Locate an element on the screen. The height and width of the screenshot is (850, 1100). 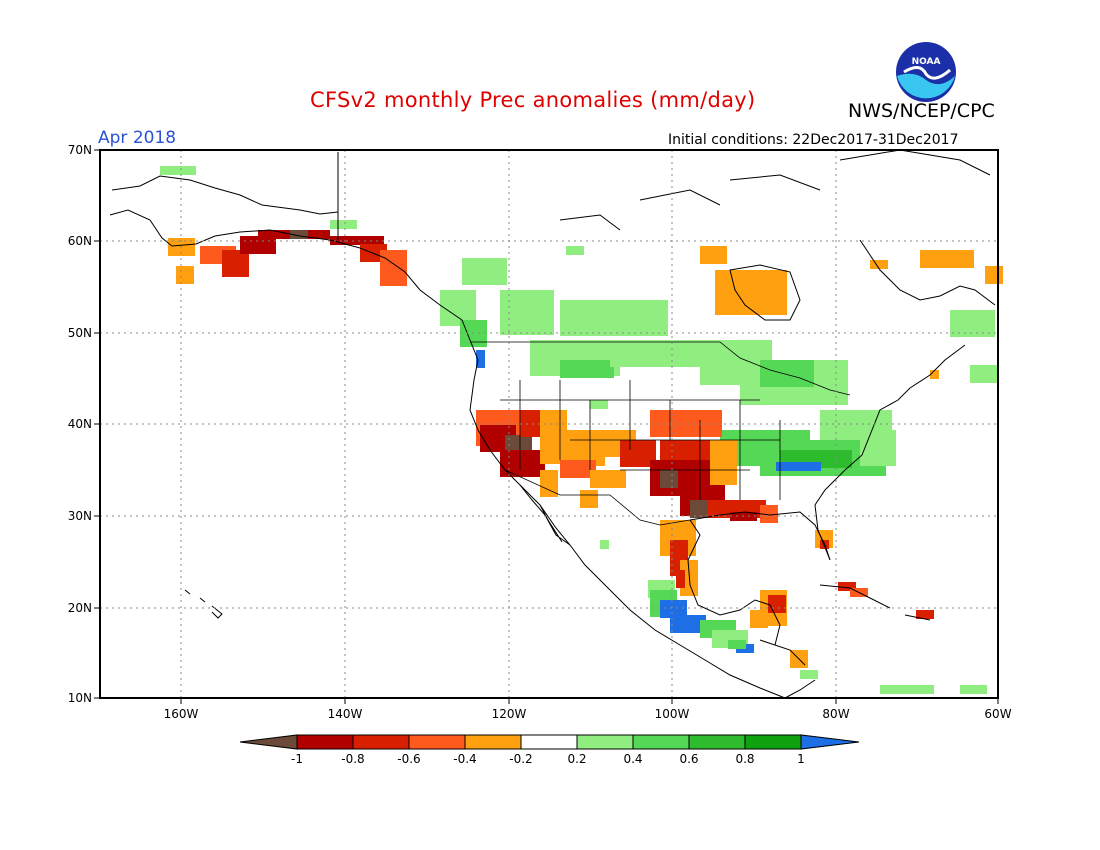
lat-label: 40N is located at coordinates (80, 424).